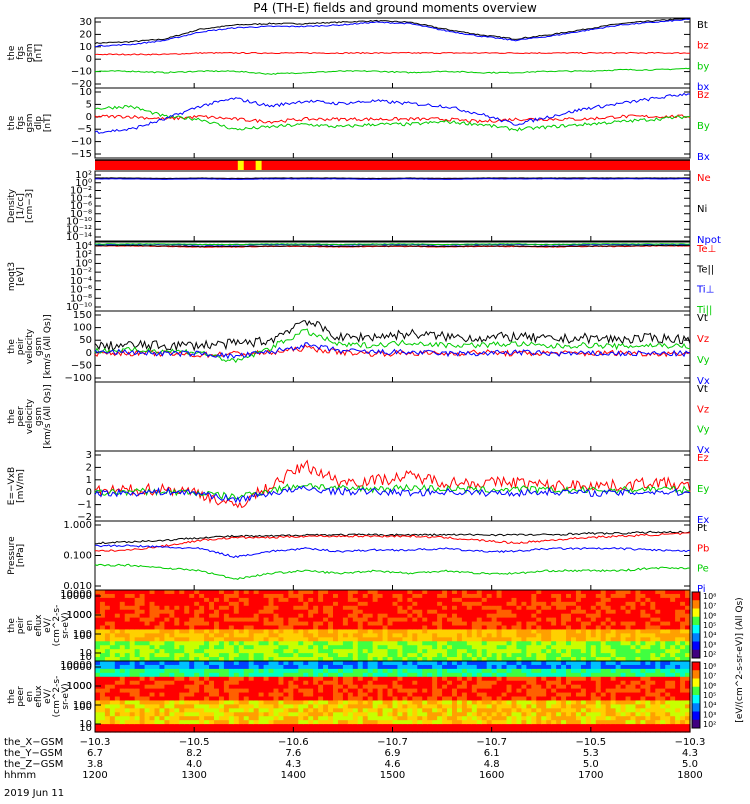 This screenshot has height=804, width=750. Describe the element at coordinates (709, 606) in the screenshot. I see `colorbar-tick-label: 10⁷` at that location.